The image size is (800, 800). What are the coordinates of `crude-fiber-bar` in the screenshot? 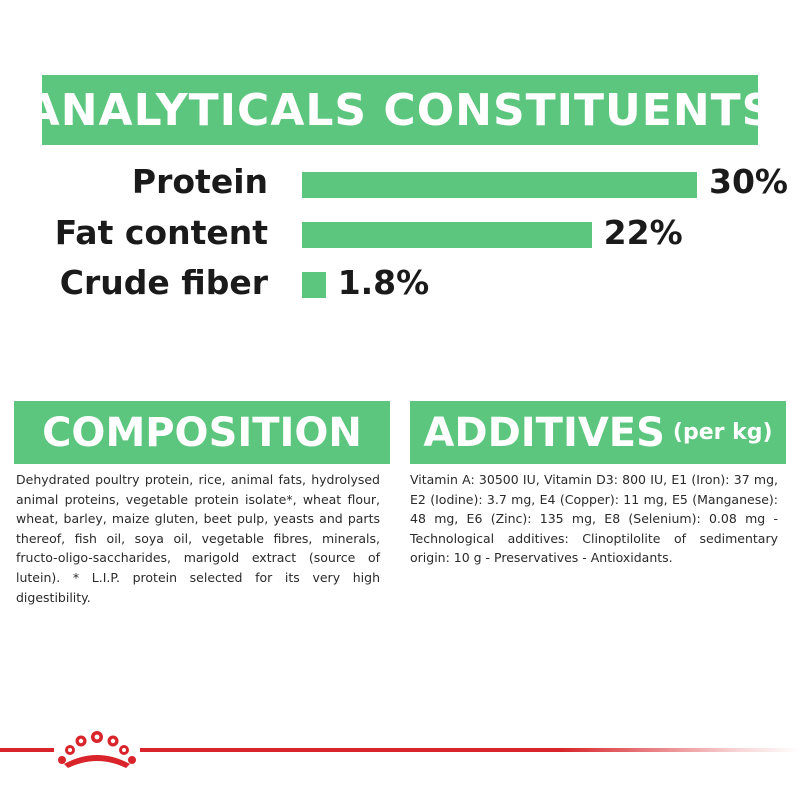 It's located at (314, 285).